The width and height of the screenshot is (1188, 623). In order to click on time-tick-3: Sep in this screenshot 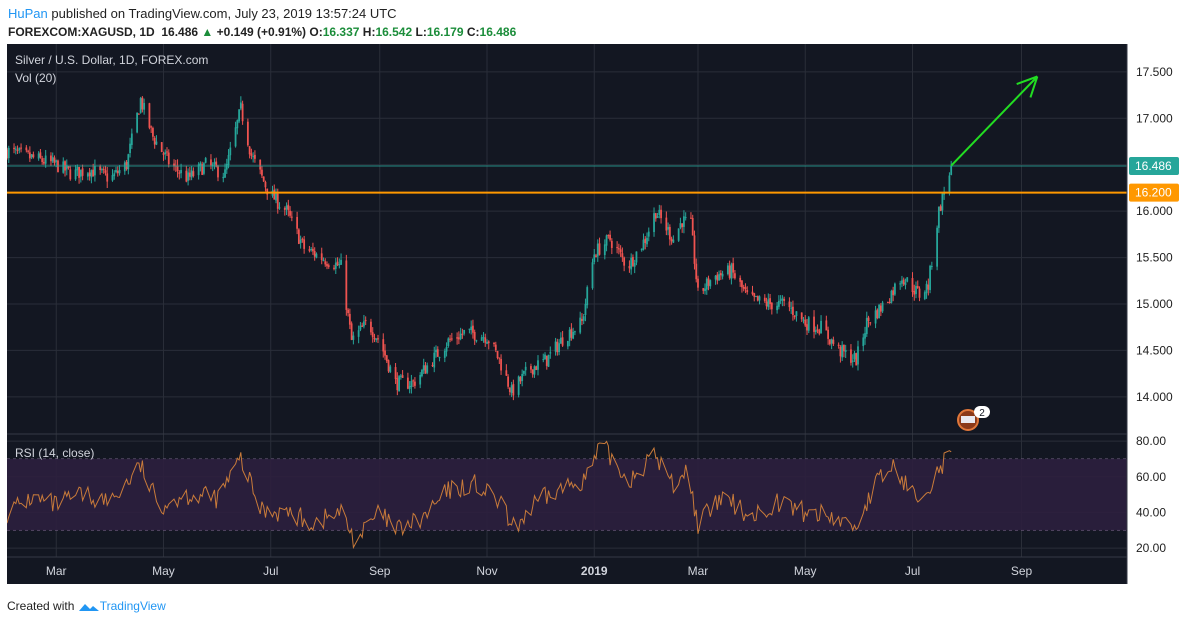, I will do `click(380, 571)`.